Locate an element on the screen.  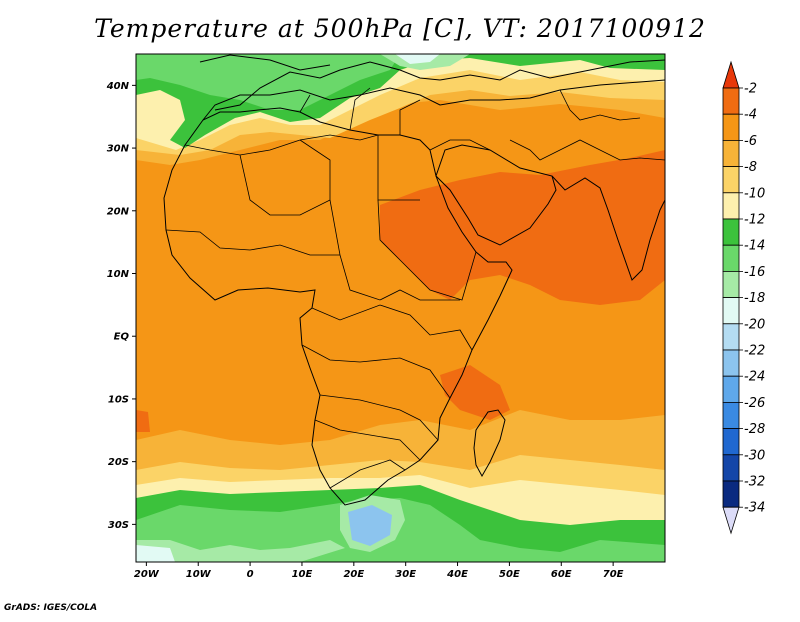
colorbar-label: -26 is located at coordinates (754, 403).